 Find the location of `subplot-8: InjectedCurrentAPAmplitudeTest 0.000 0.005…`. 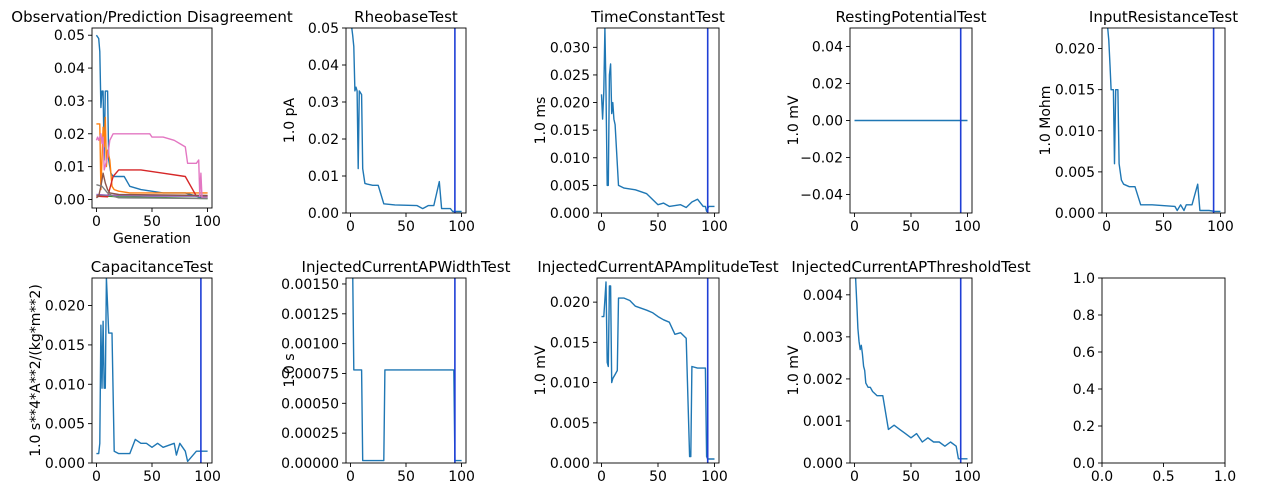

subplot-8: InjectedCurrentAPAmplitudeTest 0.000 0.005… is located at coordinates (656, 371).